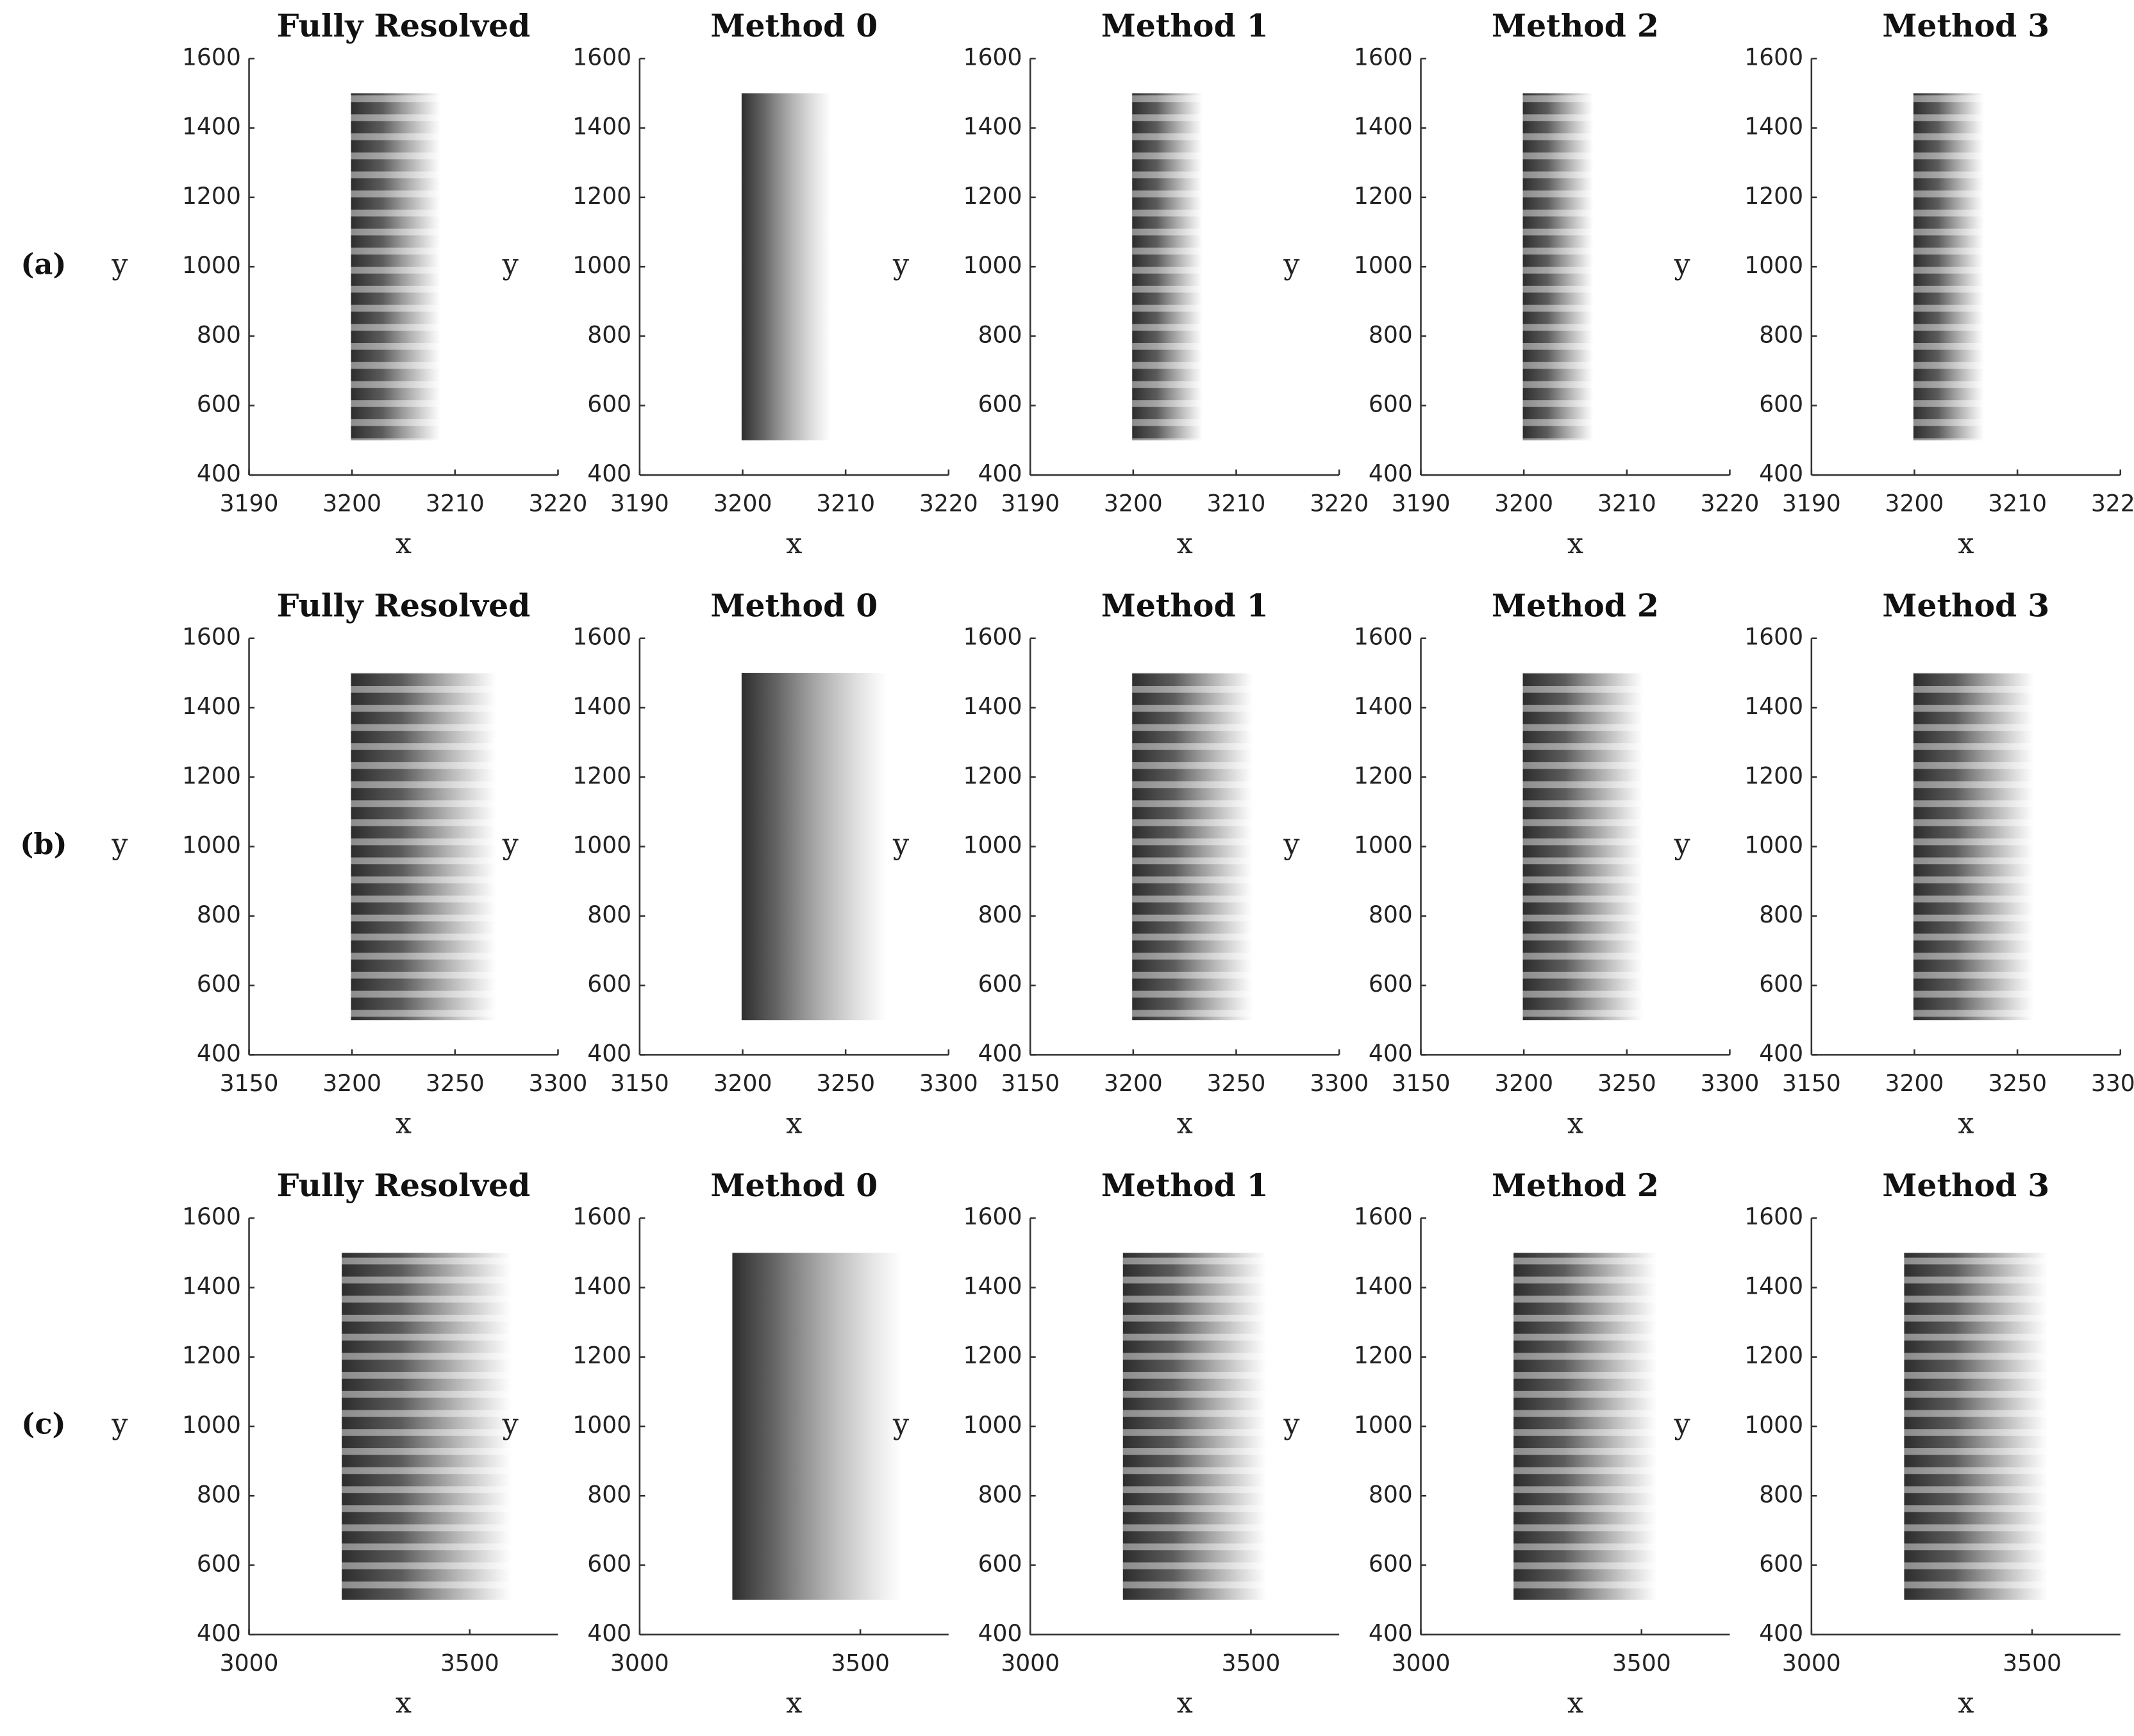 Image resolution: width=2134 pixels, height=1736 pixels. Describe the element at coordinates (1575, 605) in the screenshot. I see `panel-title: Method 2` at that location.